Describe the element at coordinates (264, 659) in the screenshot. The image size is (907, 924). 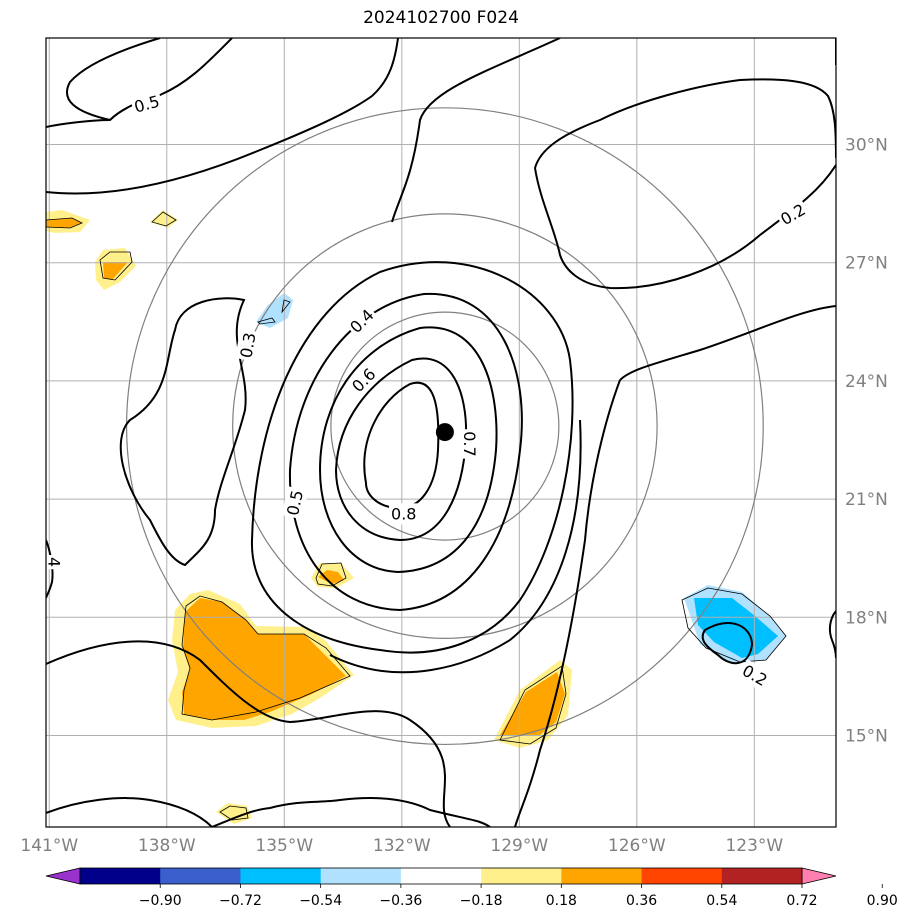
I see `shade-orange-big` at that location.